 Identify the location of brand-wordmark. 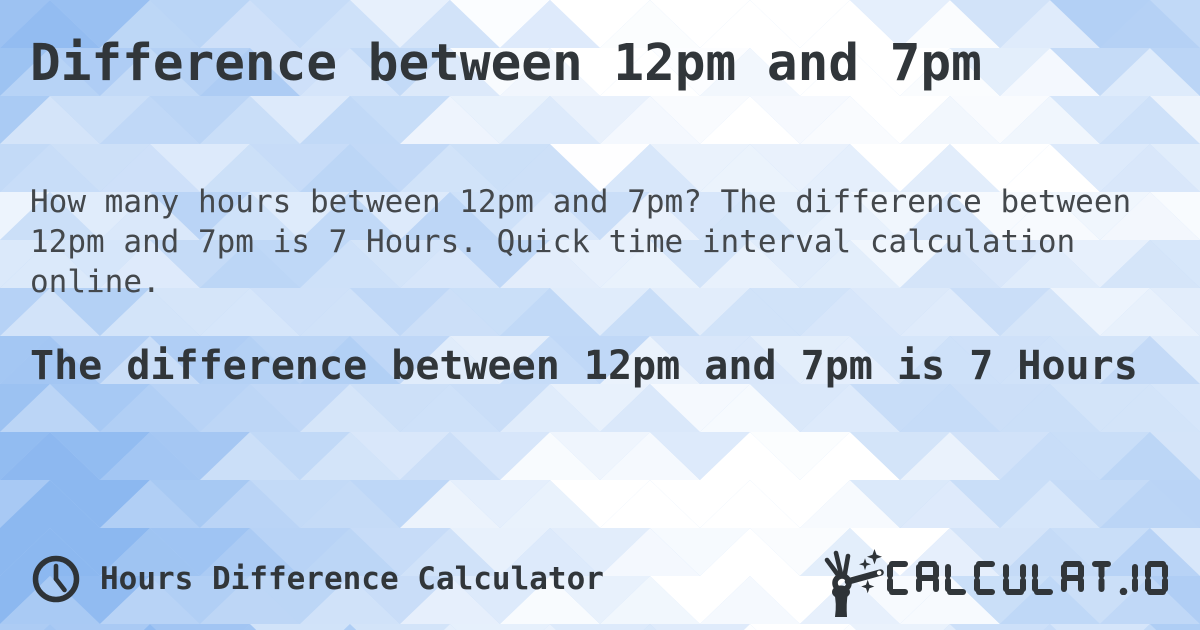
(1027, 578).